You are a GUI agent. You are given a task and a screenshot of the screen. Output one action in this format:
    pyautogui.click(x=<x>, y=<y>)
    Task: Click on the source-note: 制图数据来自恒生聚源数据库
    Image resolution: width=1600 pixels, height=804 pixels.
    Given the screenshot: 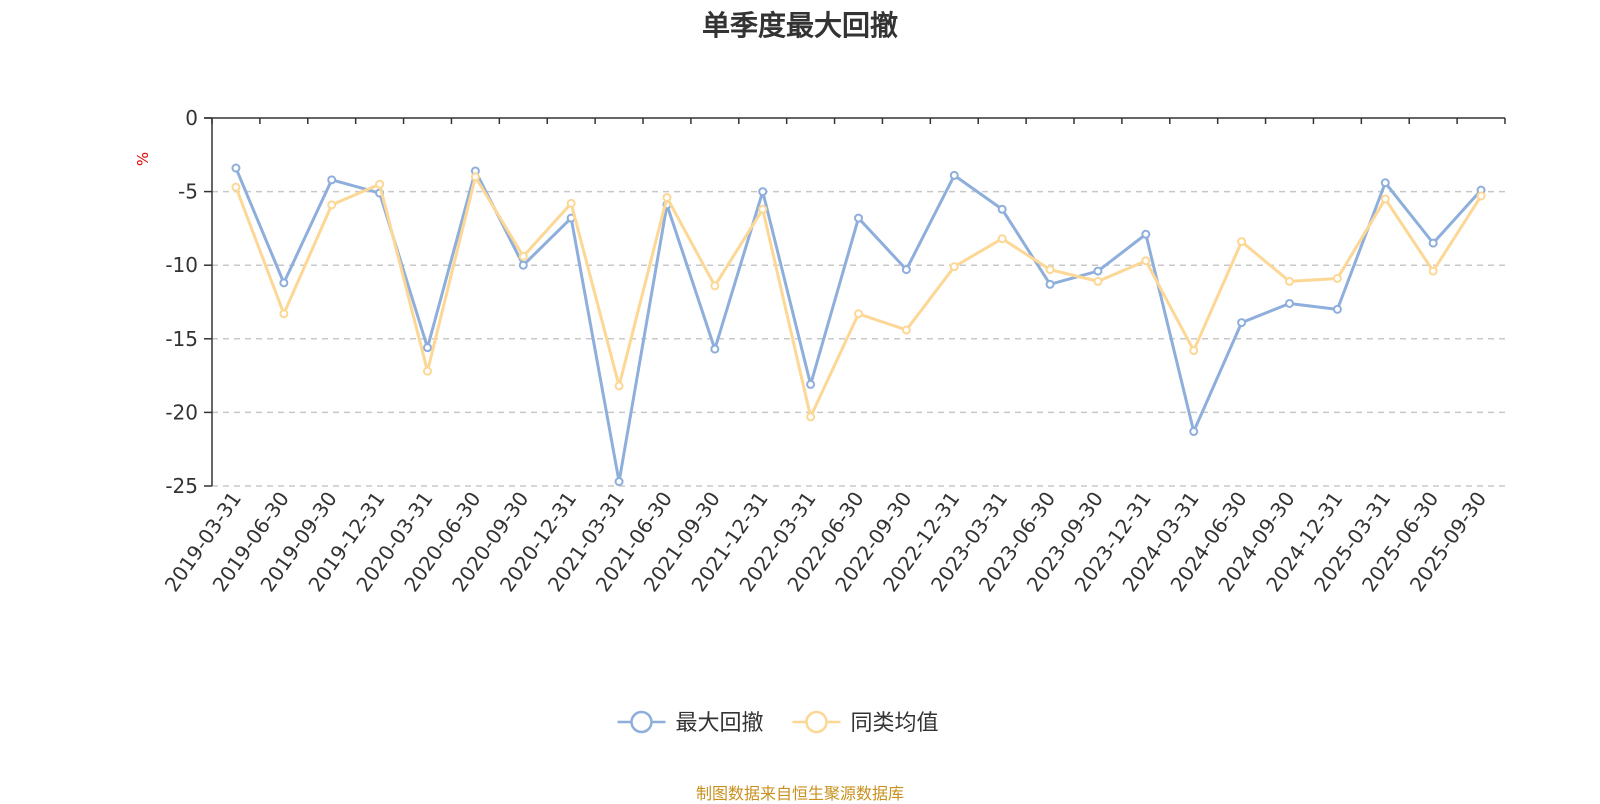 What is the action you would take?
    pyautogui.click(x=799, y=793)
    